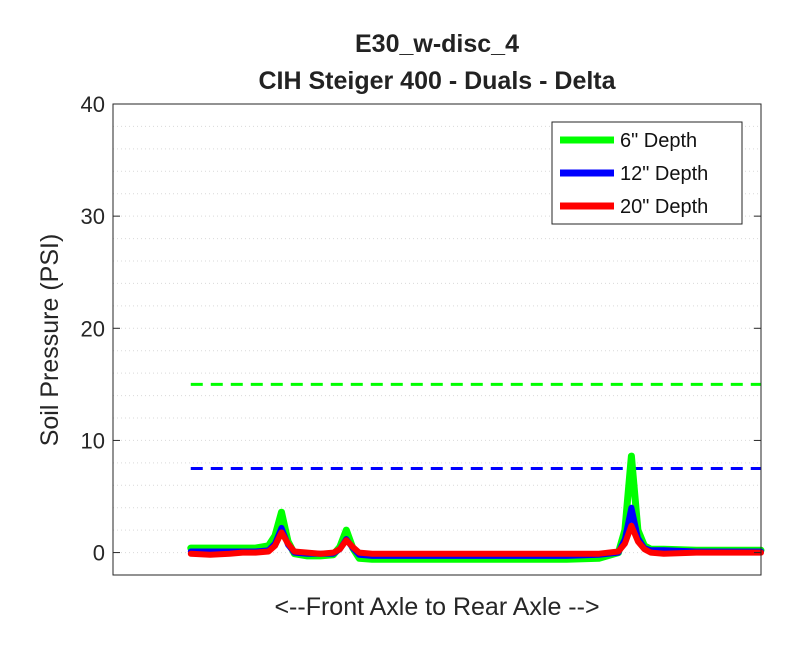  I want to click on threshold-layer, so click(475, 426).